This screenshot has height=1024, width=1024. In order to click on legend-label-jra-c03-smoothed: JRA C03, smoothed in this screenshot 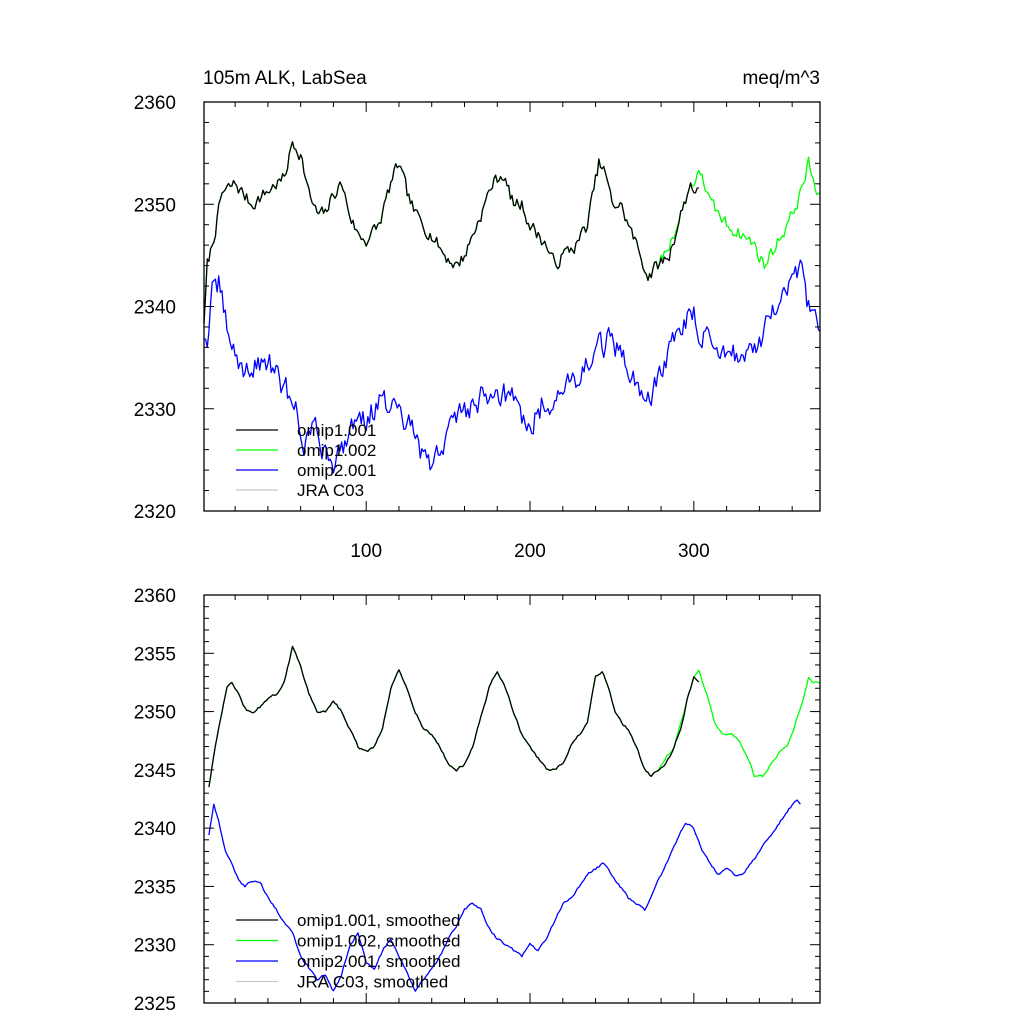, I will do `click(372, 982)`.